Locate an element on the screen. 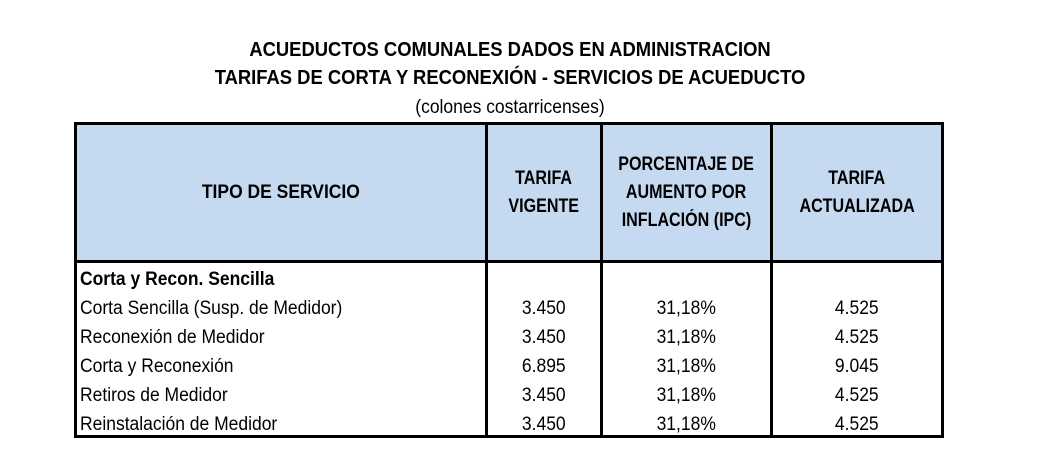 The height and width of the screenshot is (476, 1046). header-ipc-line-1: PORCENTAJE DE is located at coordinates (686, 164).